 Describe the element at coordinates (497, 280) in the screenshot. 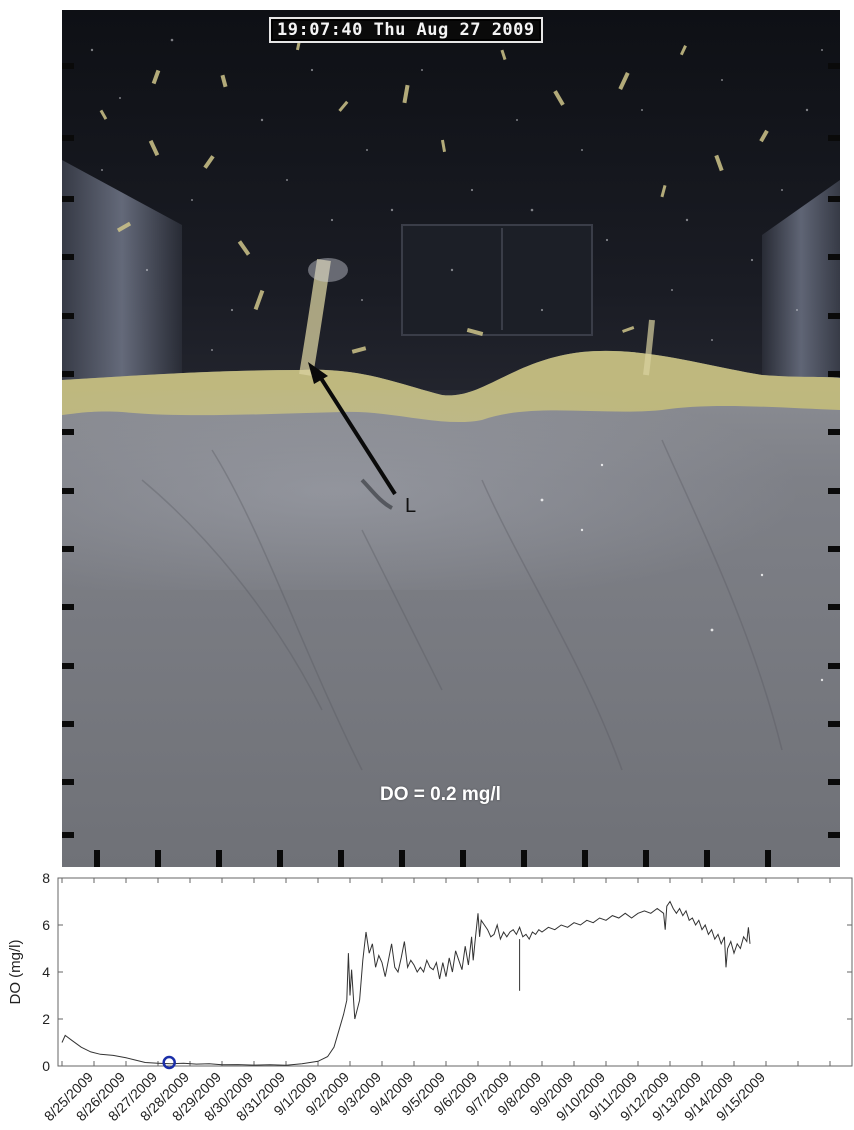

I see `back-panel` at that location.